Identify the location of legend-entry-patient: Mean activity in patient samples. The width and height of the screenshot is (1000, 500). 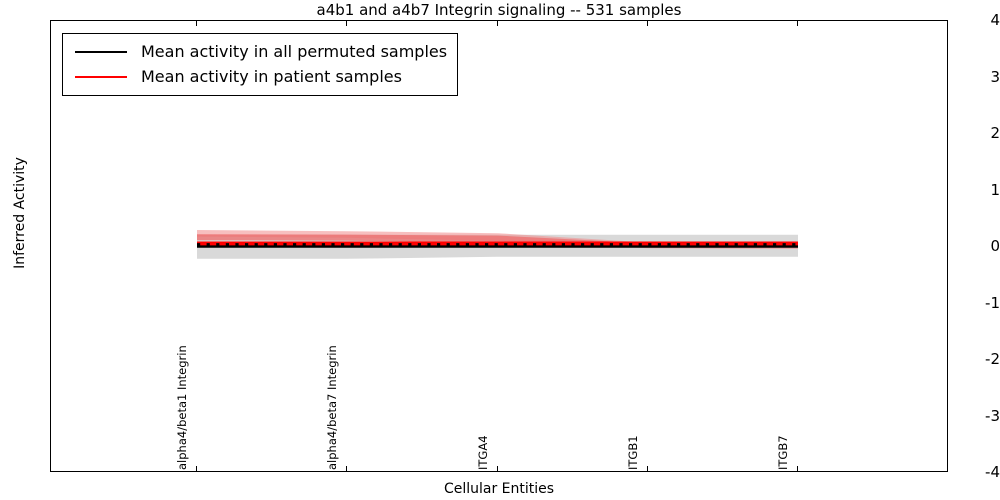
(258, 76).